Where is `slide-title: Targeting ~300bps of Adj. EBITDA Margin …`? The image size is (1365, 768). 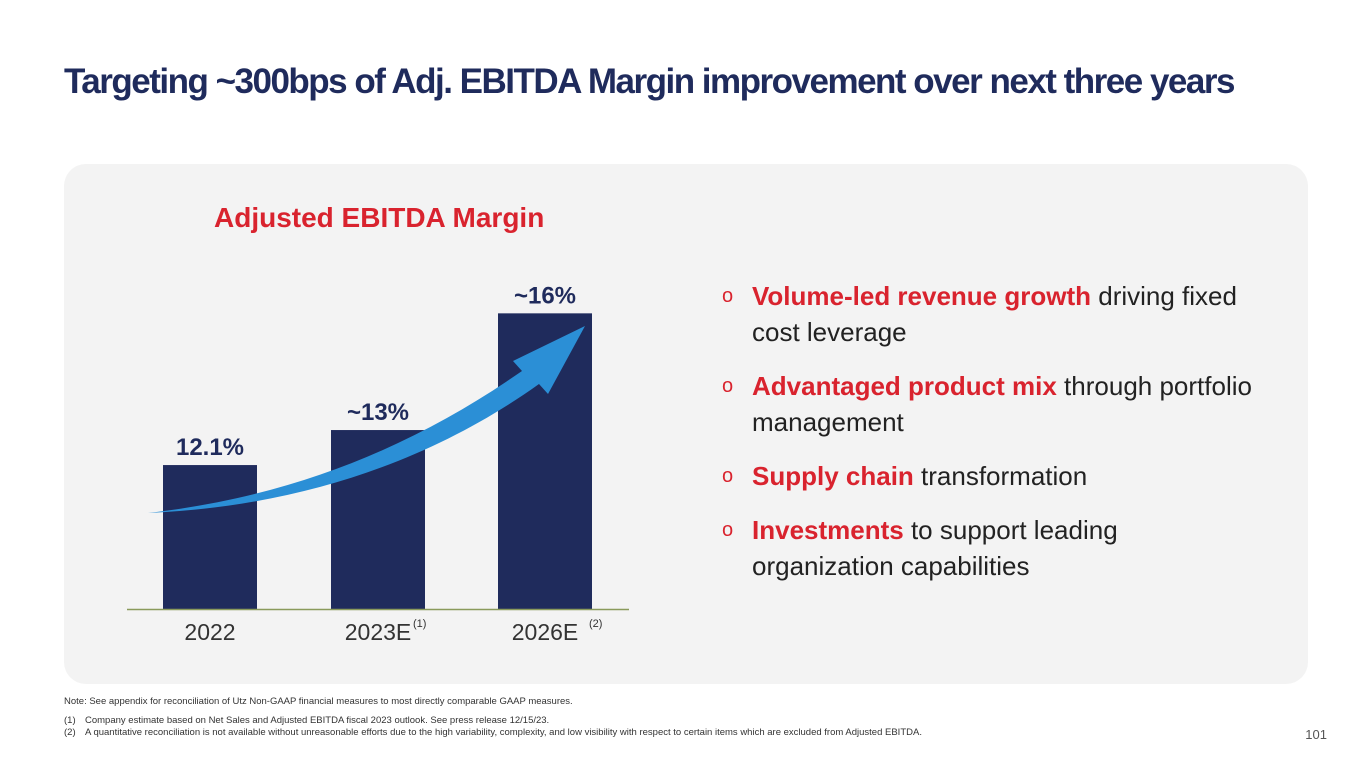
slide-title: Targeting ~300bps of Adj. EBITDA Margin … is located at coordinates (649, 81).